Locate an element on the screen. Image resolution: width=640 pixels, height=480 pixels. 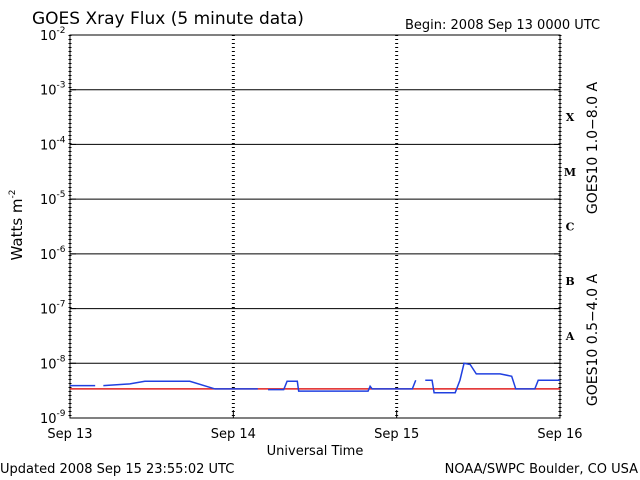
y-tick-label: 10⁻² is located at coordinates (53, 35).